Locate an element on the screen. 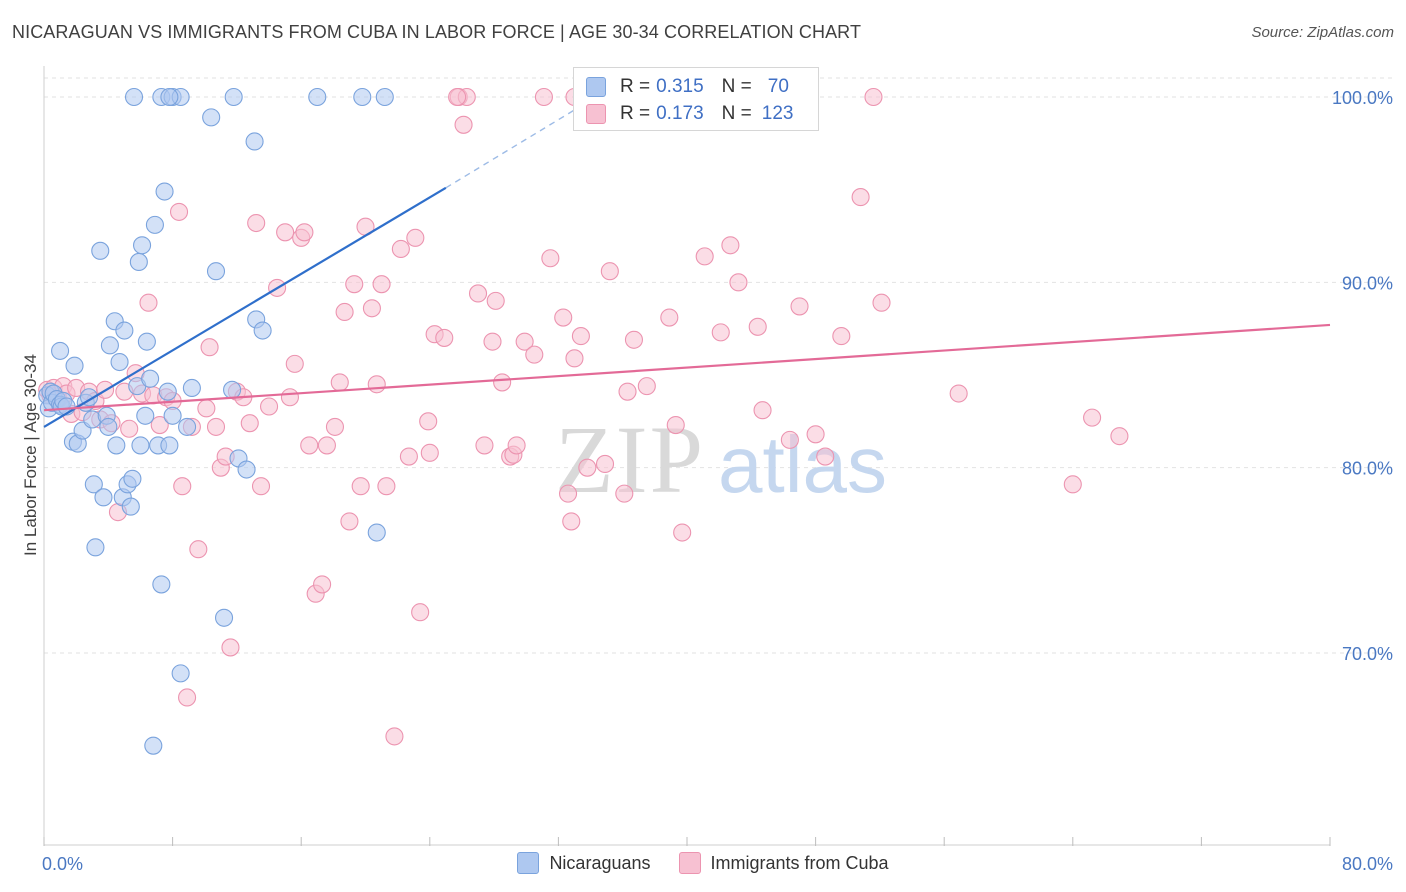 Image resolution: width=1406 pixels, height=892 pixels. x-tick-label: 0.0% is located at coordinates (62, 864).